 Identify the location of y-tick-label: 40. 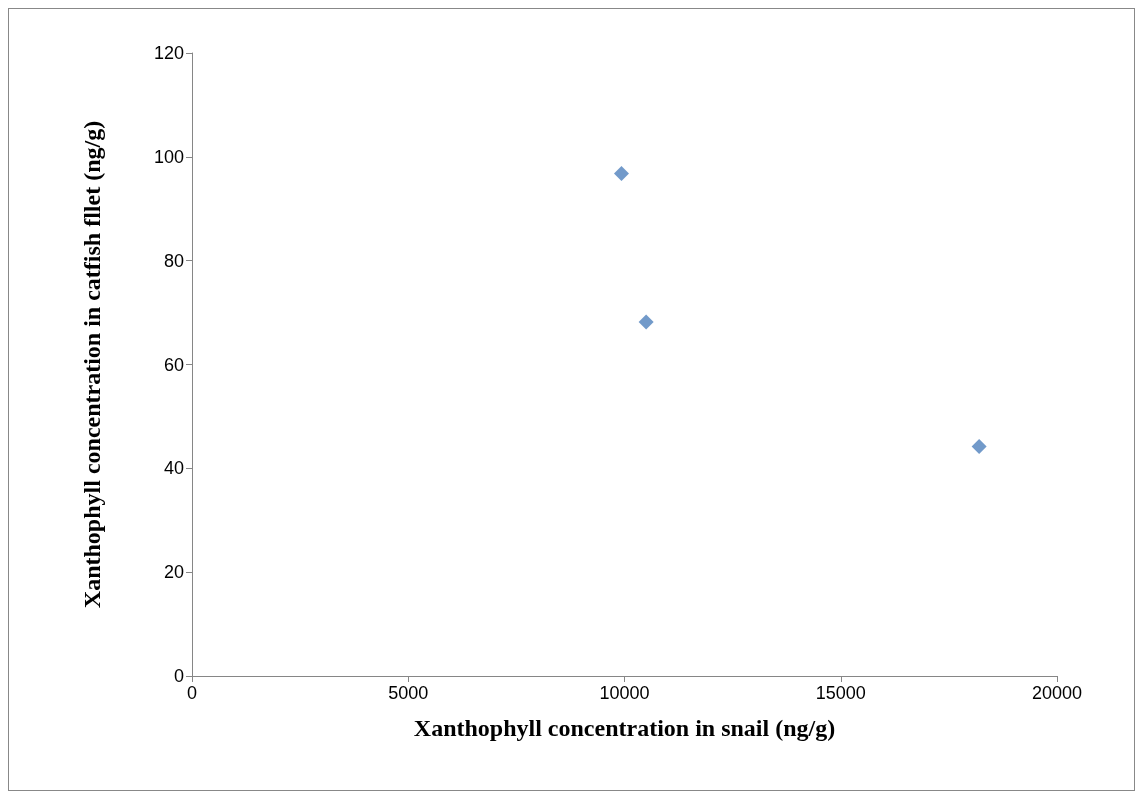
(173, 468).